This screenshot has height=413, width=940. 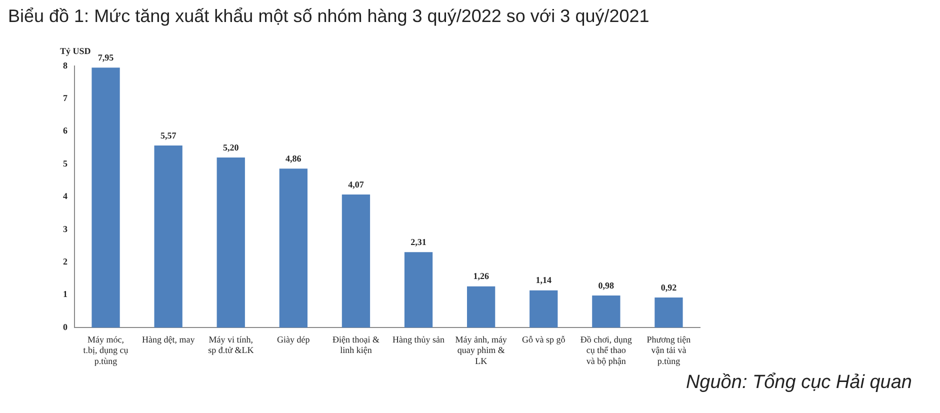 What do you see at coordinates (169, 339) in the screenshot?
I see `x-tick-label: Hàng dệt, may` at bounding box center [169, 339].